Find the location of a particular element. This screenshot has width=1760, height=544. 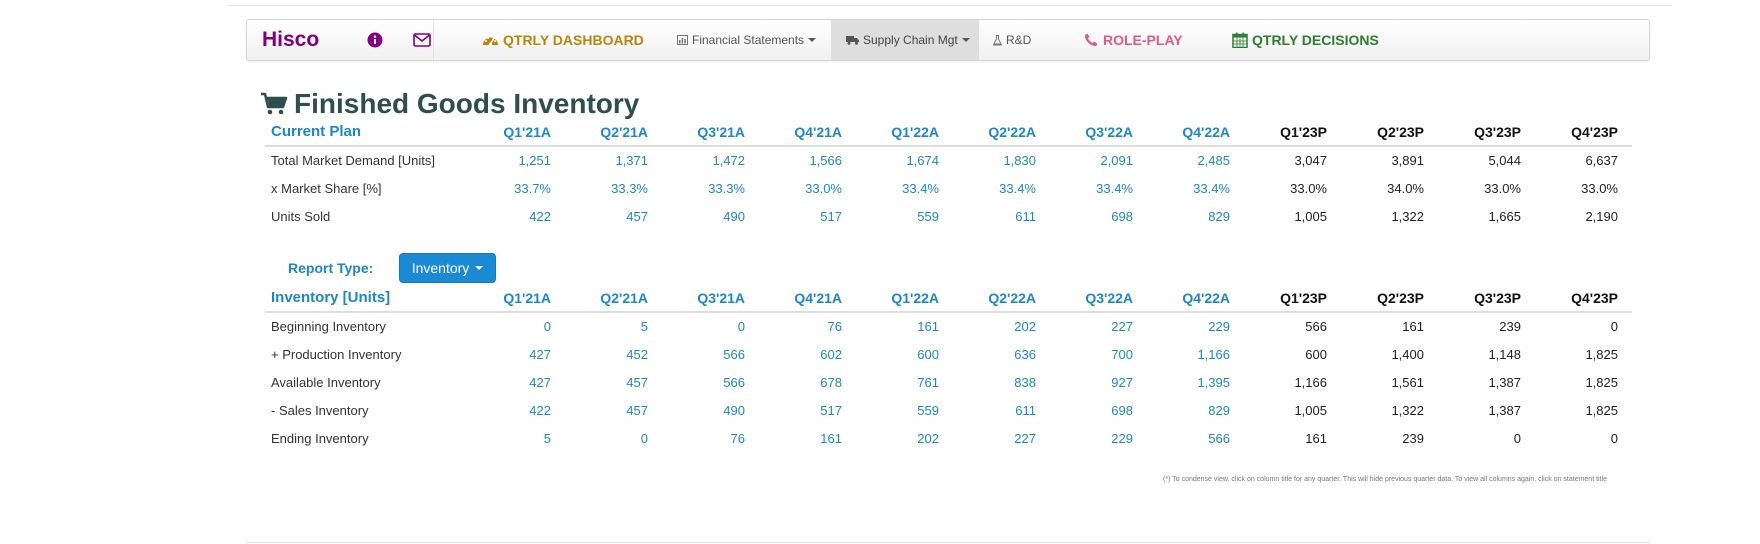

table-cell: 229 is located at coordinates (1219, 326).